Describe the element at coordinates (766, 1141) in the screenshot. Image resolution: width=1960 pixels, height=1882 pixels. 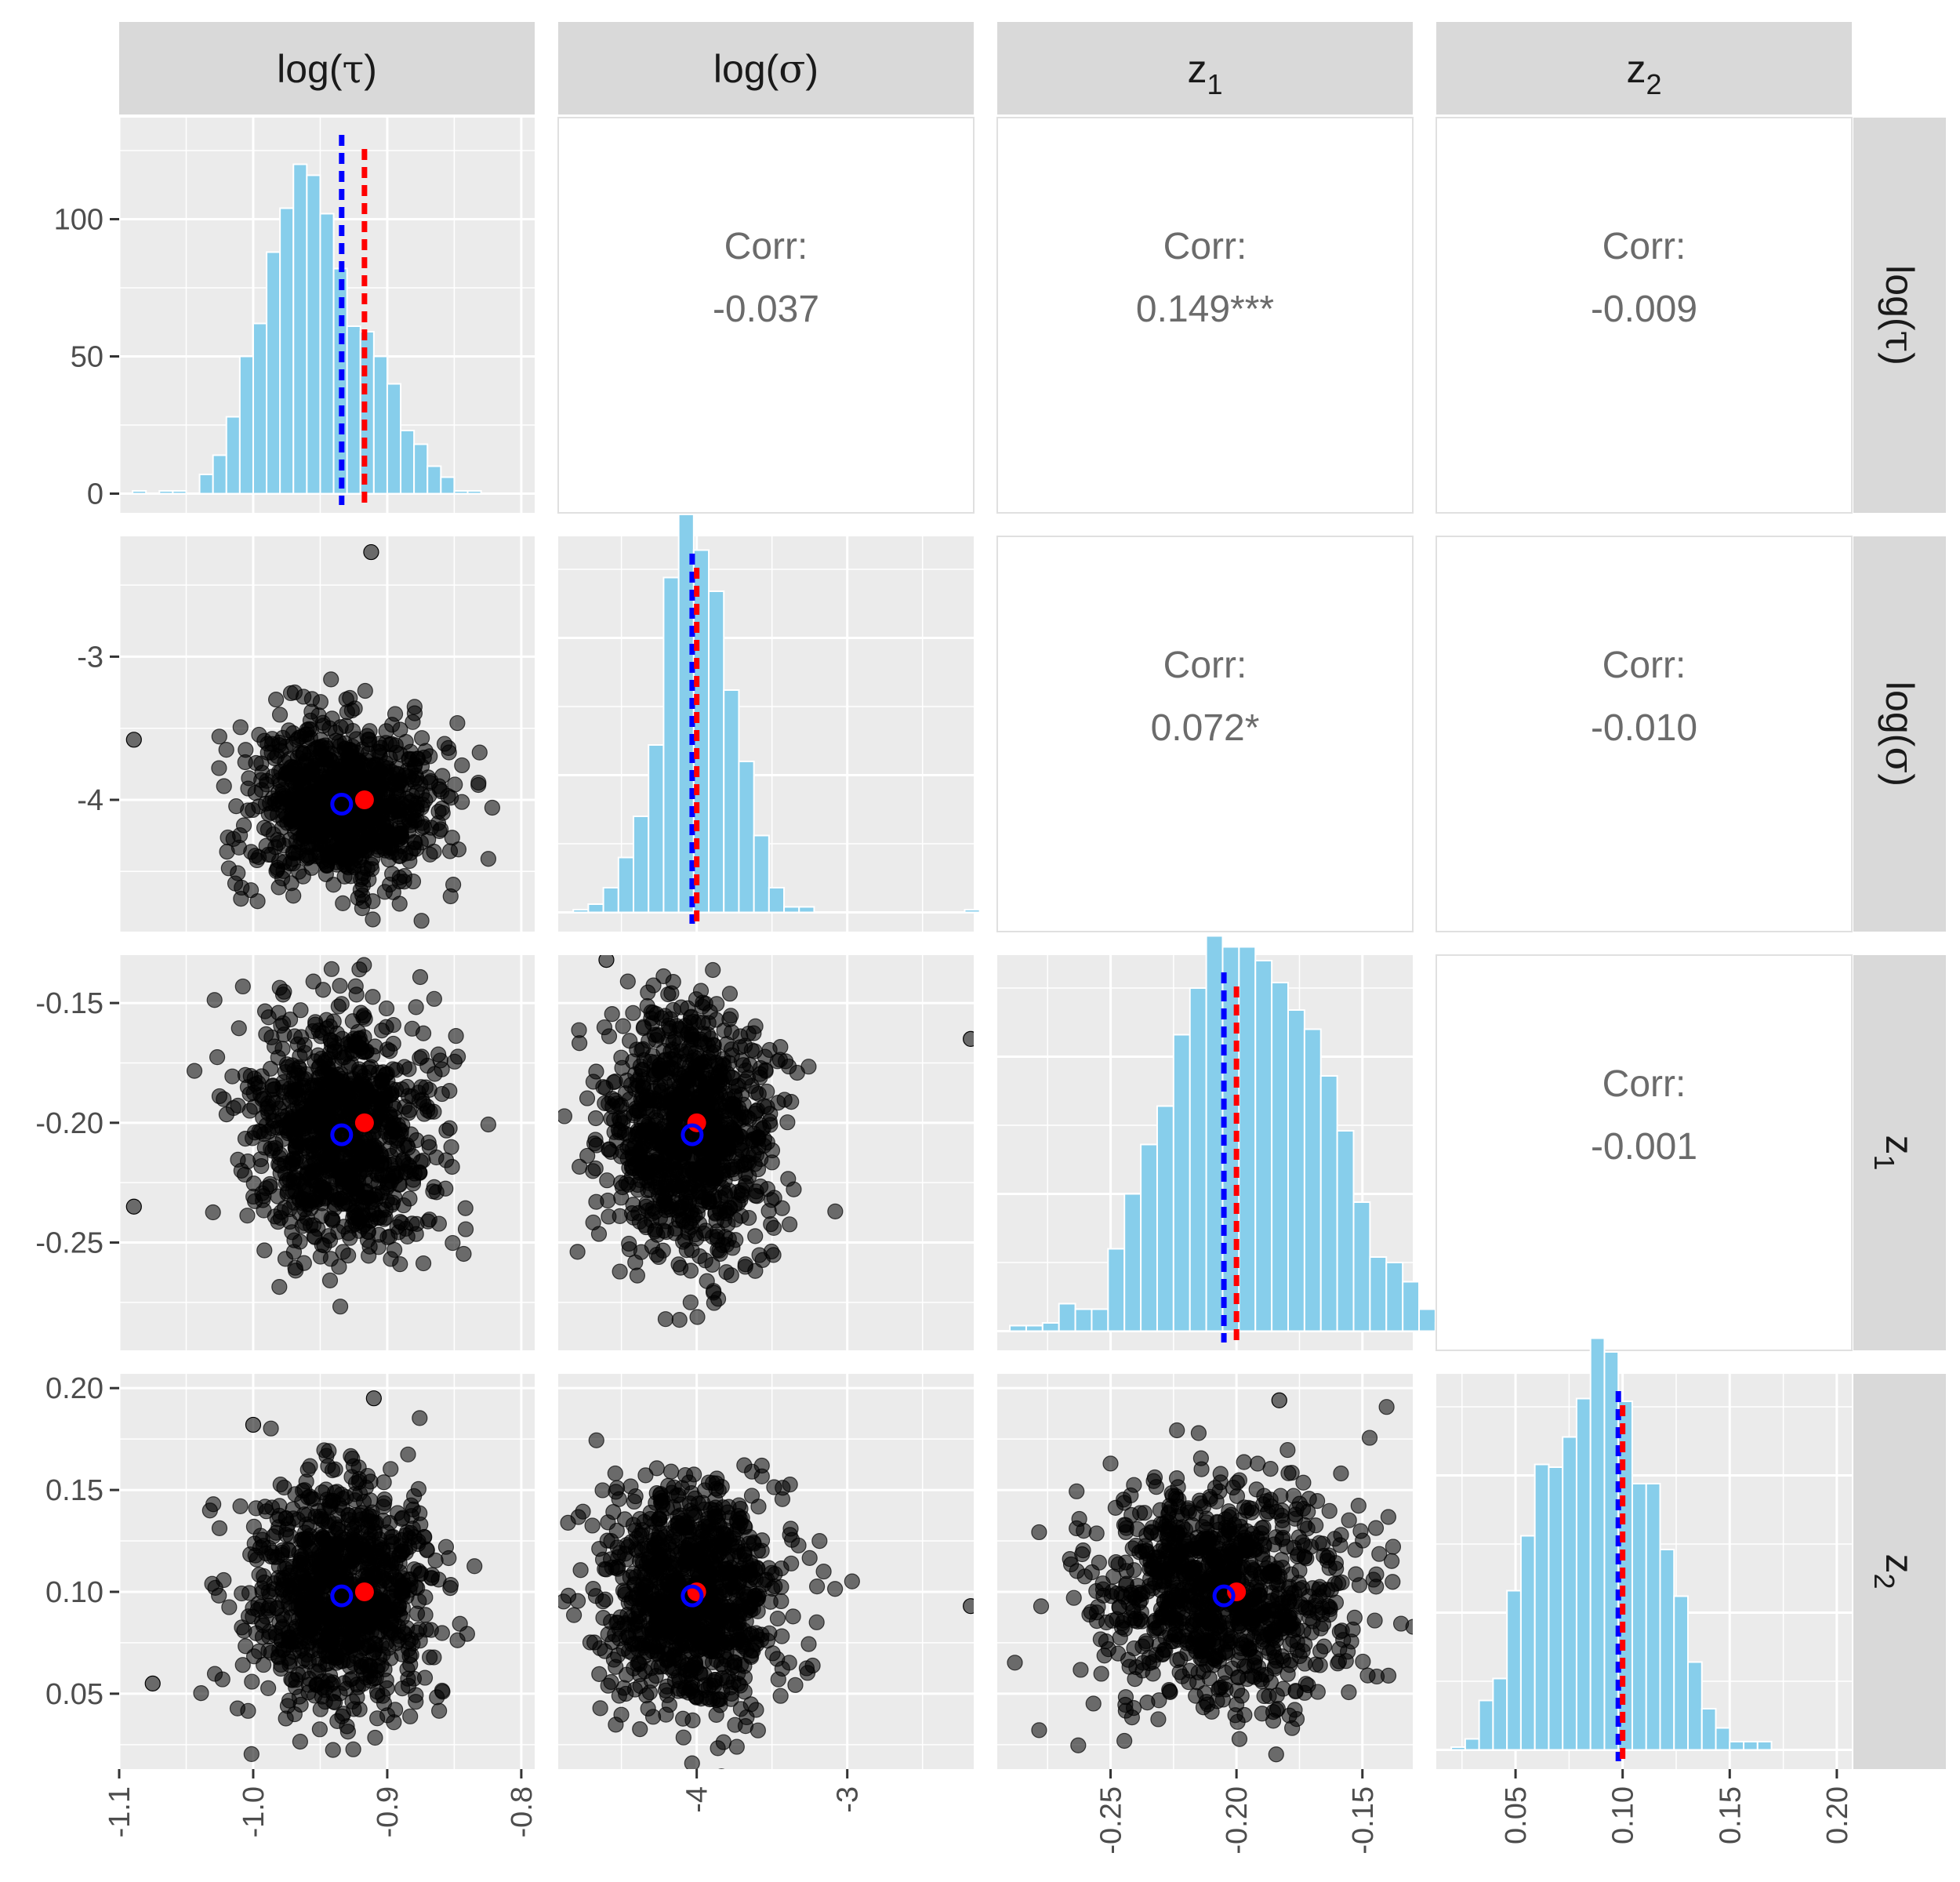
I see `scatter-points` at that location.